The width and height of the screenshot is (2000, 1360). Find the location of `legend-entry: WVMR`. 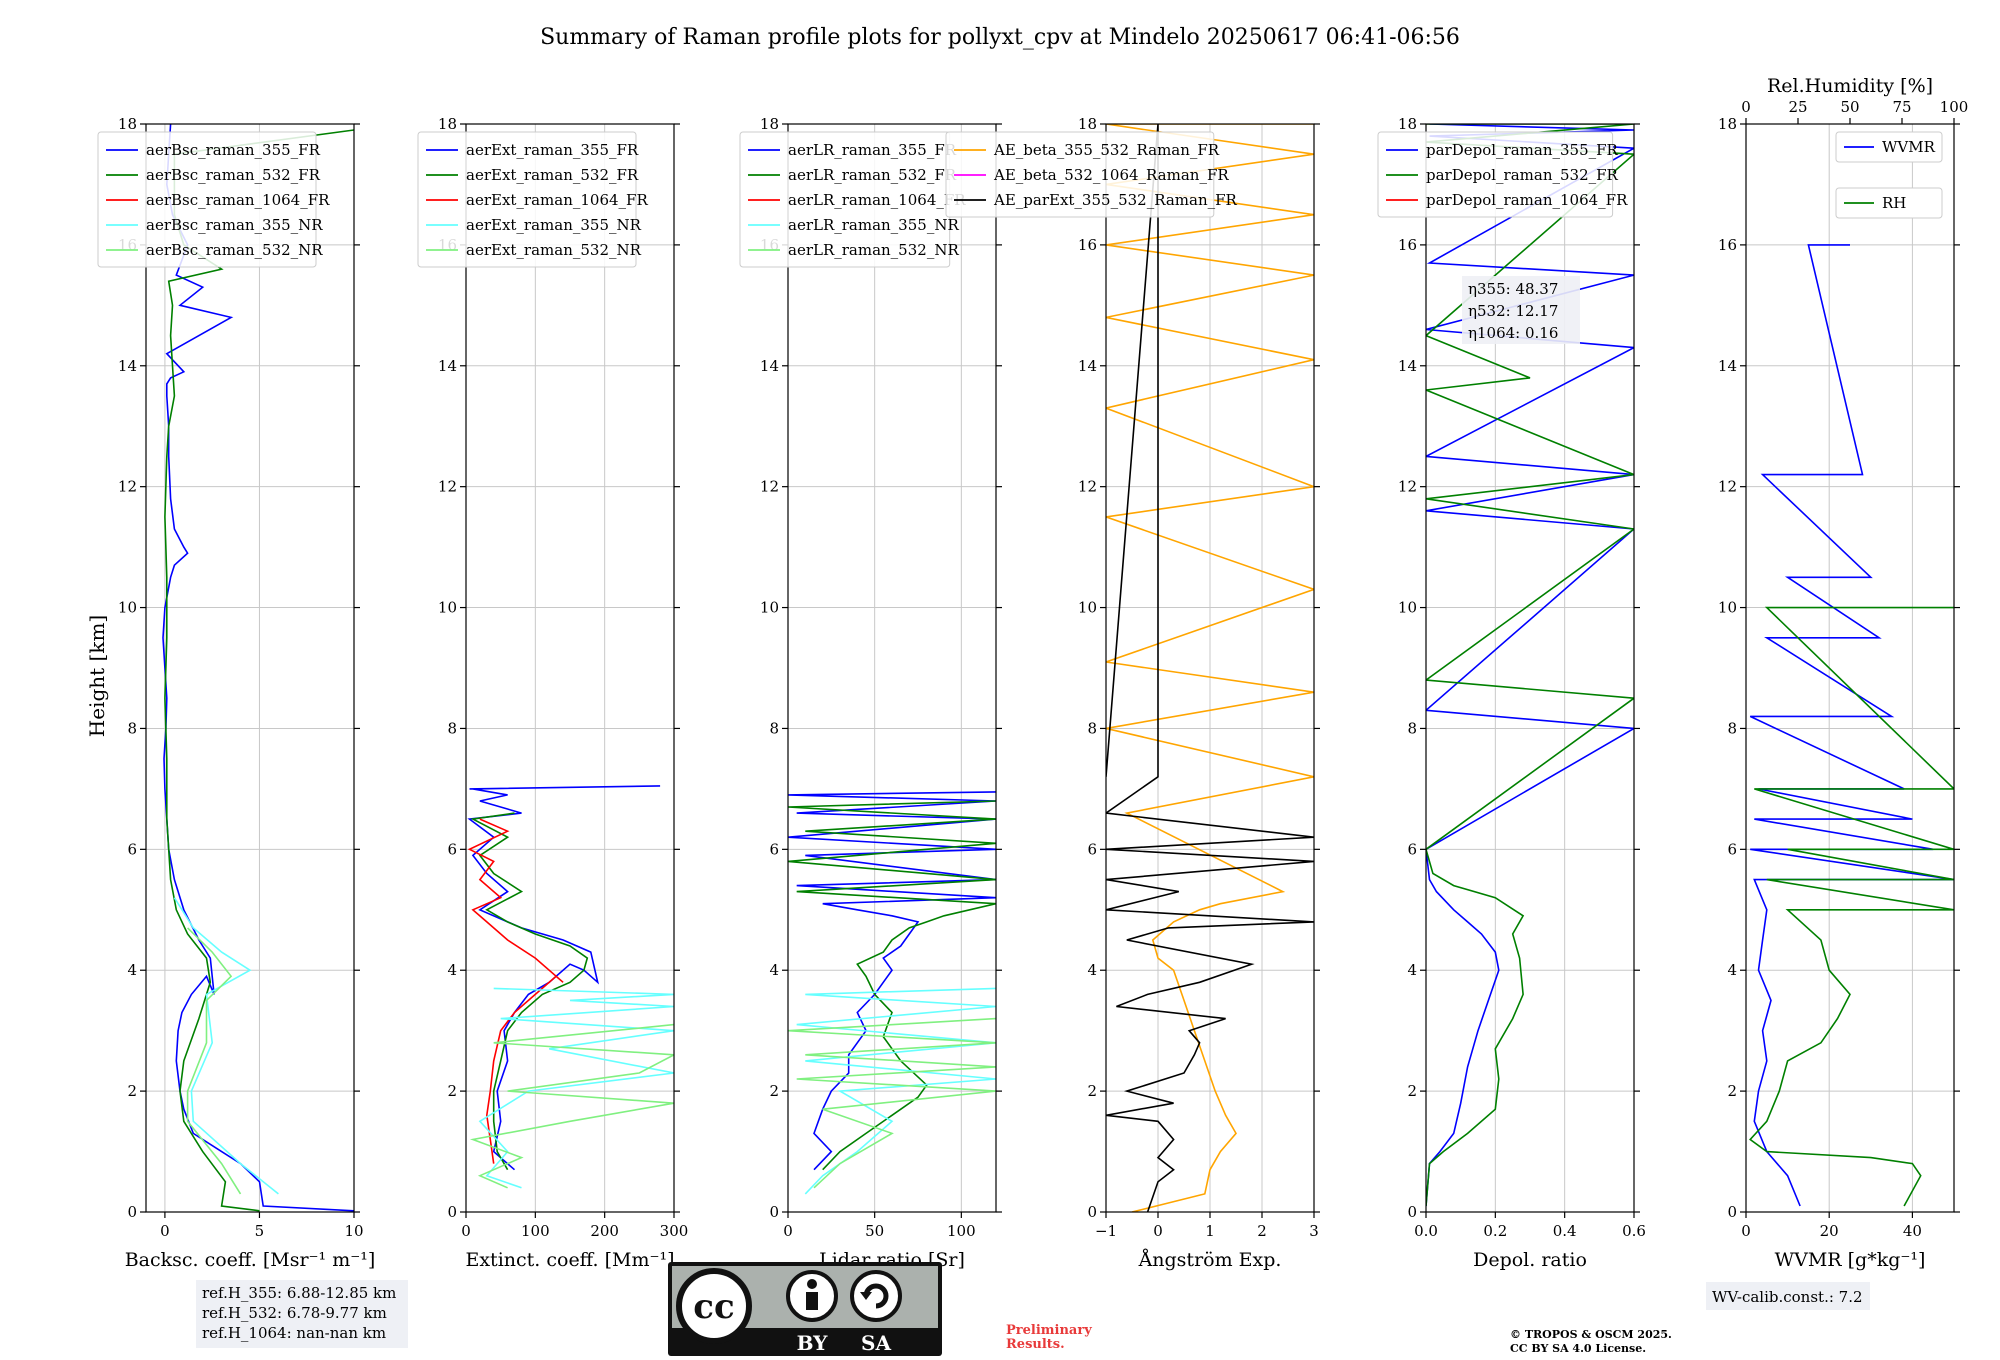

legend-entry: WVMR is located at coordinates (1909, 147).